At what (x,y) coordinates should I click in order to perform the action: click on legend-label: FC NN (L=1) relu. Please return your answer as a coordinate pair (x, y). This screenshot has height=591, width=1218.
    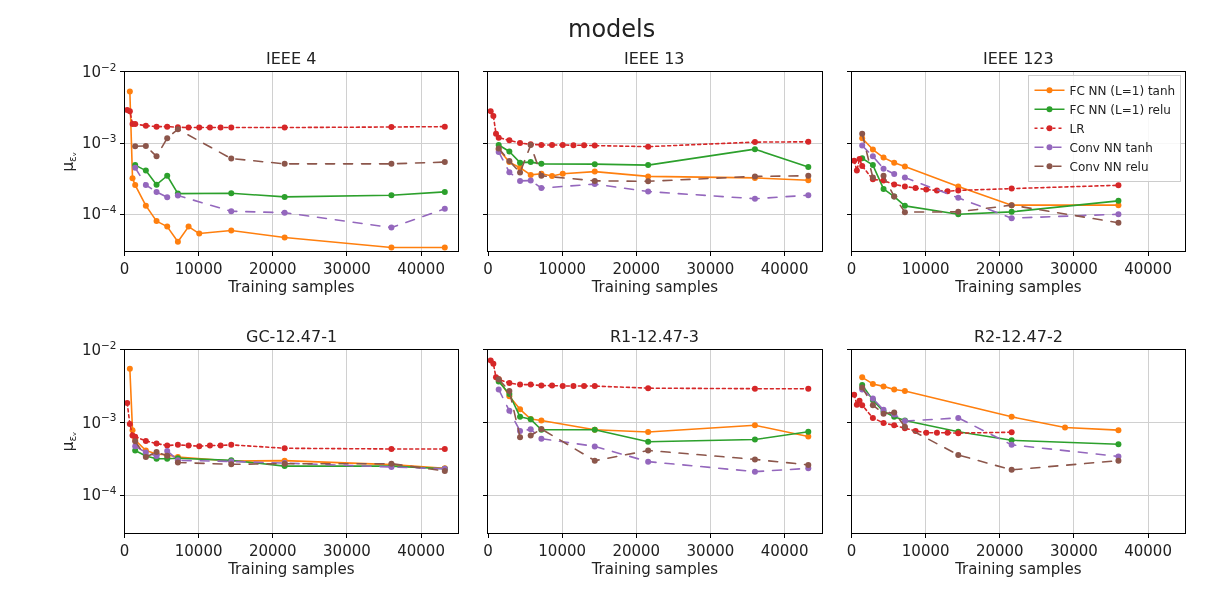
    Looking at the image, I should click on (1120, 109).